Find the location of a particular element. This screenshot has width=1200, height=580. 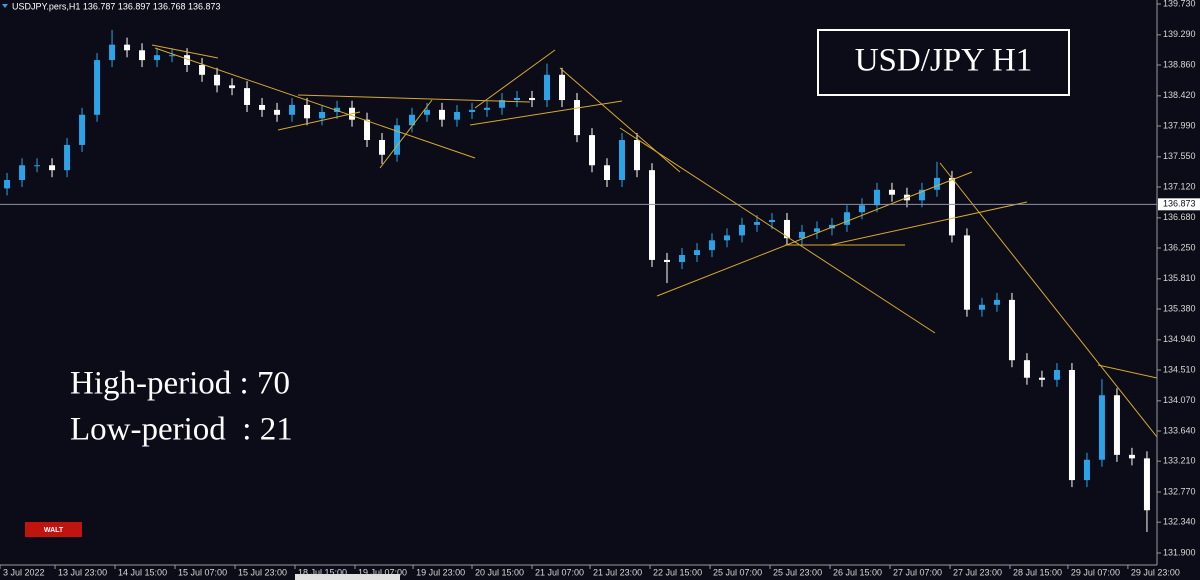

x-tick-label: 18 Jul 15:00 is located at coordinates (322, 572).